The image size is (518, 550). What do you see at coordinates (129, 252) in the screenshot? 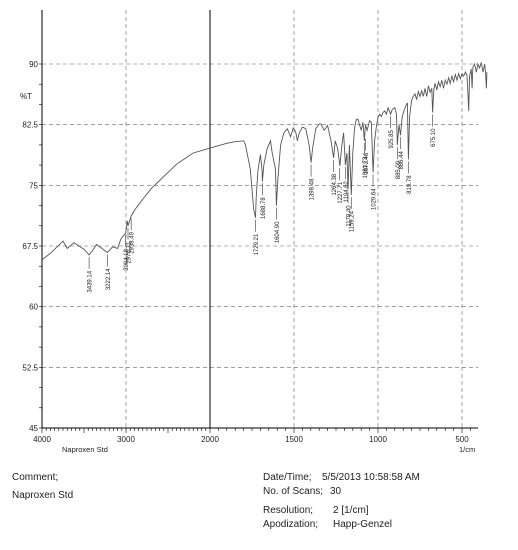
I see `peak-label: 2976.21` at bounding box center [129, 252].